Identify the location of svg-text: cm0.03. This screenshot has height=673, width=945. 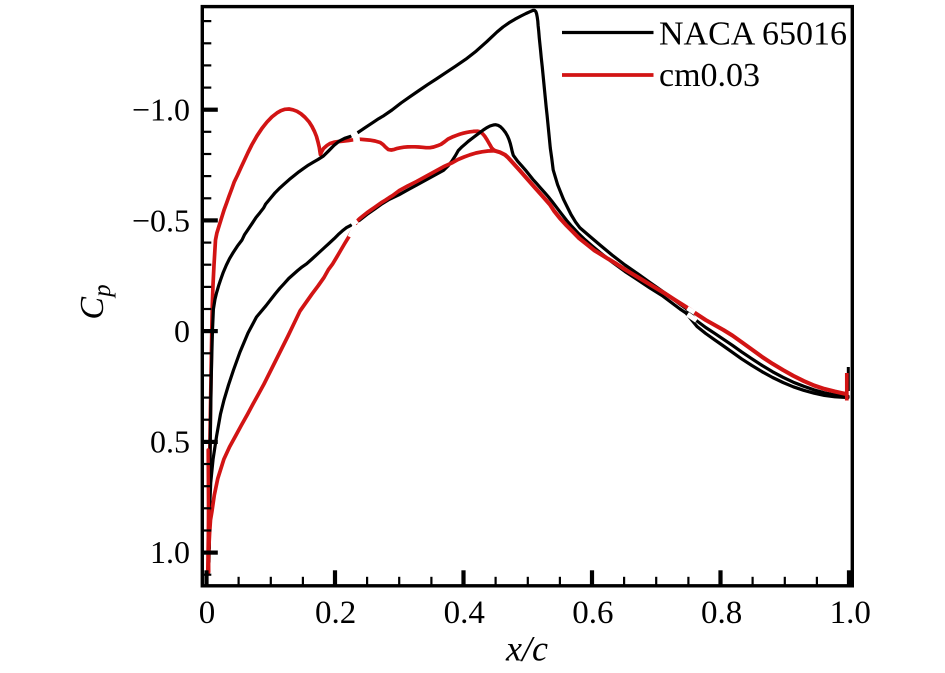
(709, 75).